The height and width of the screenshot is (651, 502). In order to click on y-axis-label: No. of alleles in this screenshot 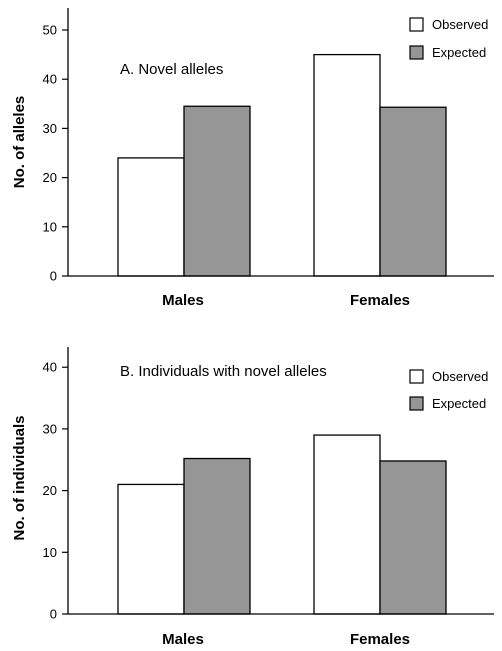, I will do `click(19, 142)`.